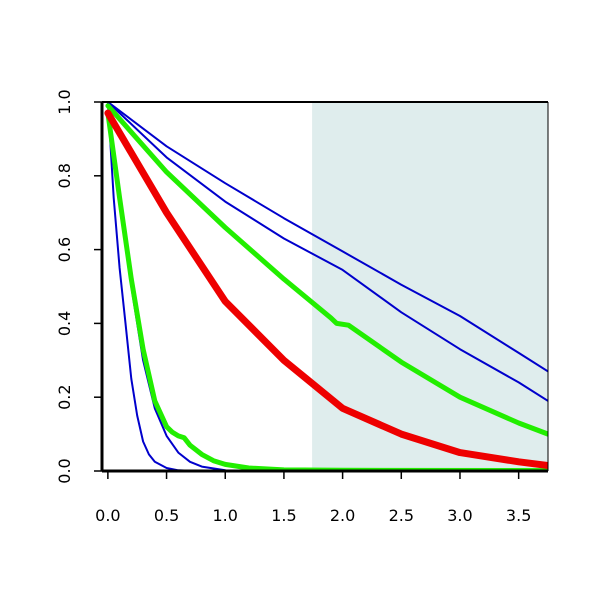 The height and width of the screenshot is (600, 600). I want to click on x-tick-label: 1.0, so click(225, 515).